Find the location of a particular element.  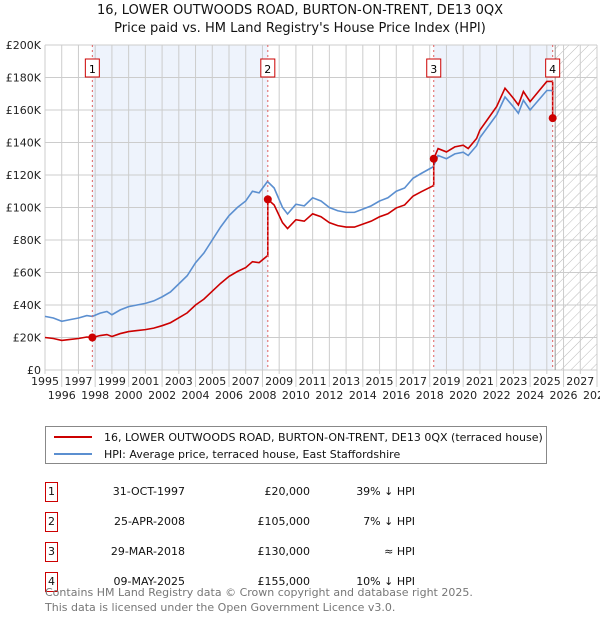

x-tick-label: 2009 is located at coordinates (279, 381).